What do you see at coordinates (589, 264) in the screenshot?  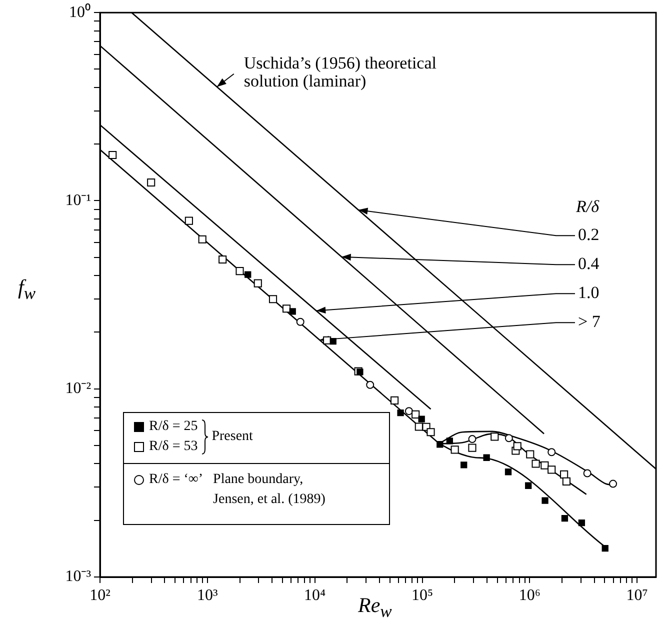 I see `annotation: 0.4` at bounding box center [589, 264].